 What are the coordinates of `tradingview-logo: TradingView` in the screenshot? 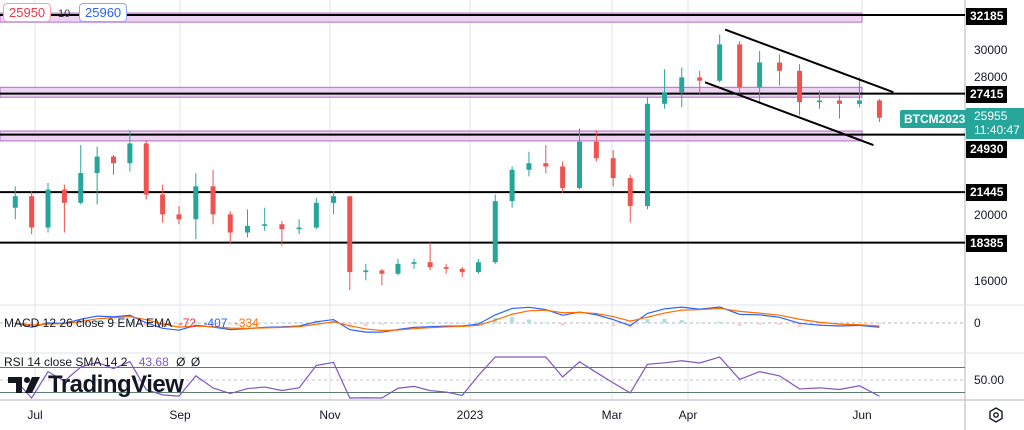 It's located at (96, 384).